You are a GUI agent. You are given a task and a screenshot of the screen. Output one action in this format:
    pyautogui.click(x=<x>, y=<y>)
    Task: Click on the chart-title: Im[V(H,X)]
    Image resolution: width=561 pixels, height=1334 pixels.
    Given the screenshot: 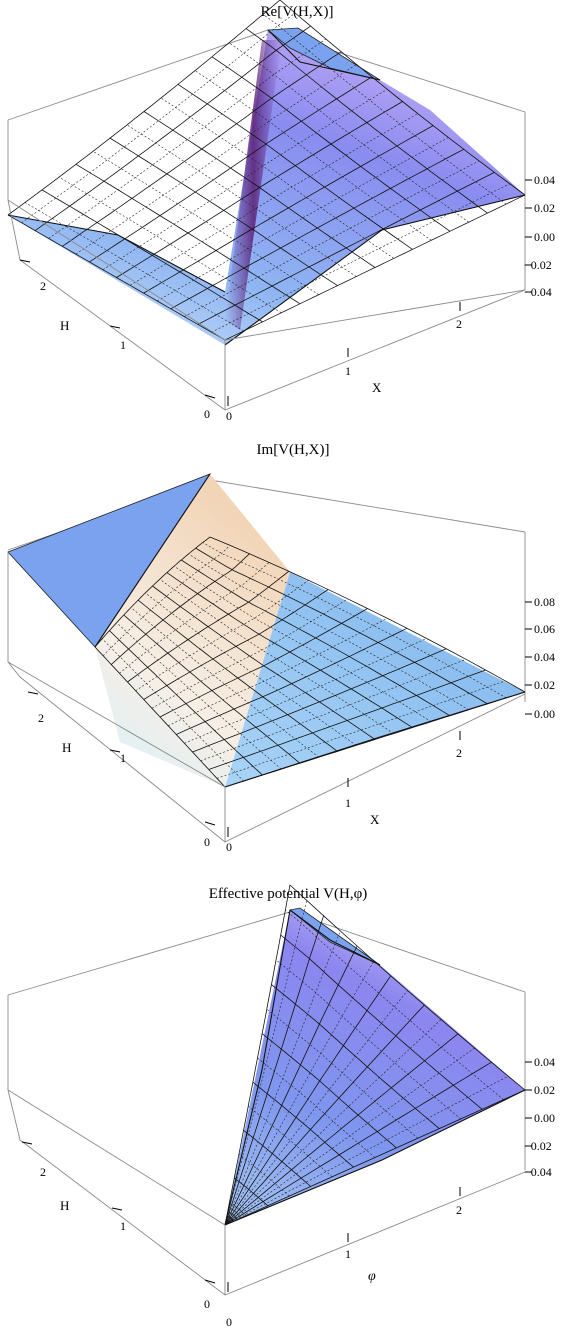 What is the action you would take?
    pyautogui.click(x=293, y=450)
    